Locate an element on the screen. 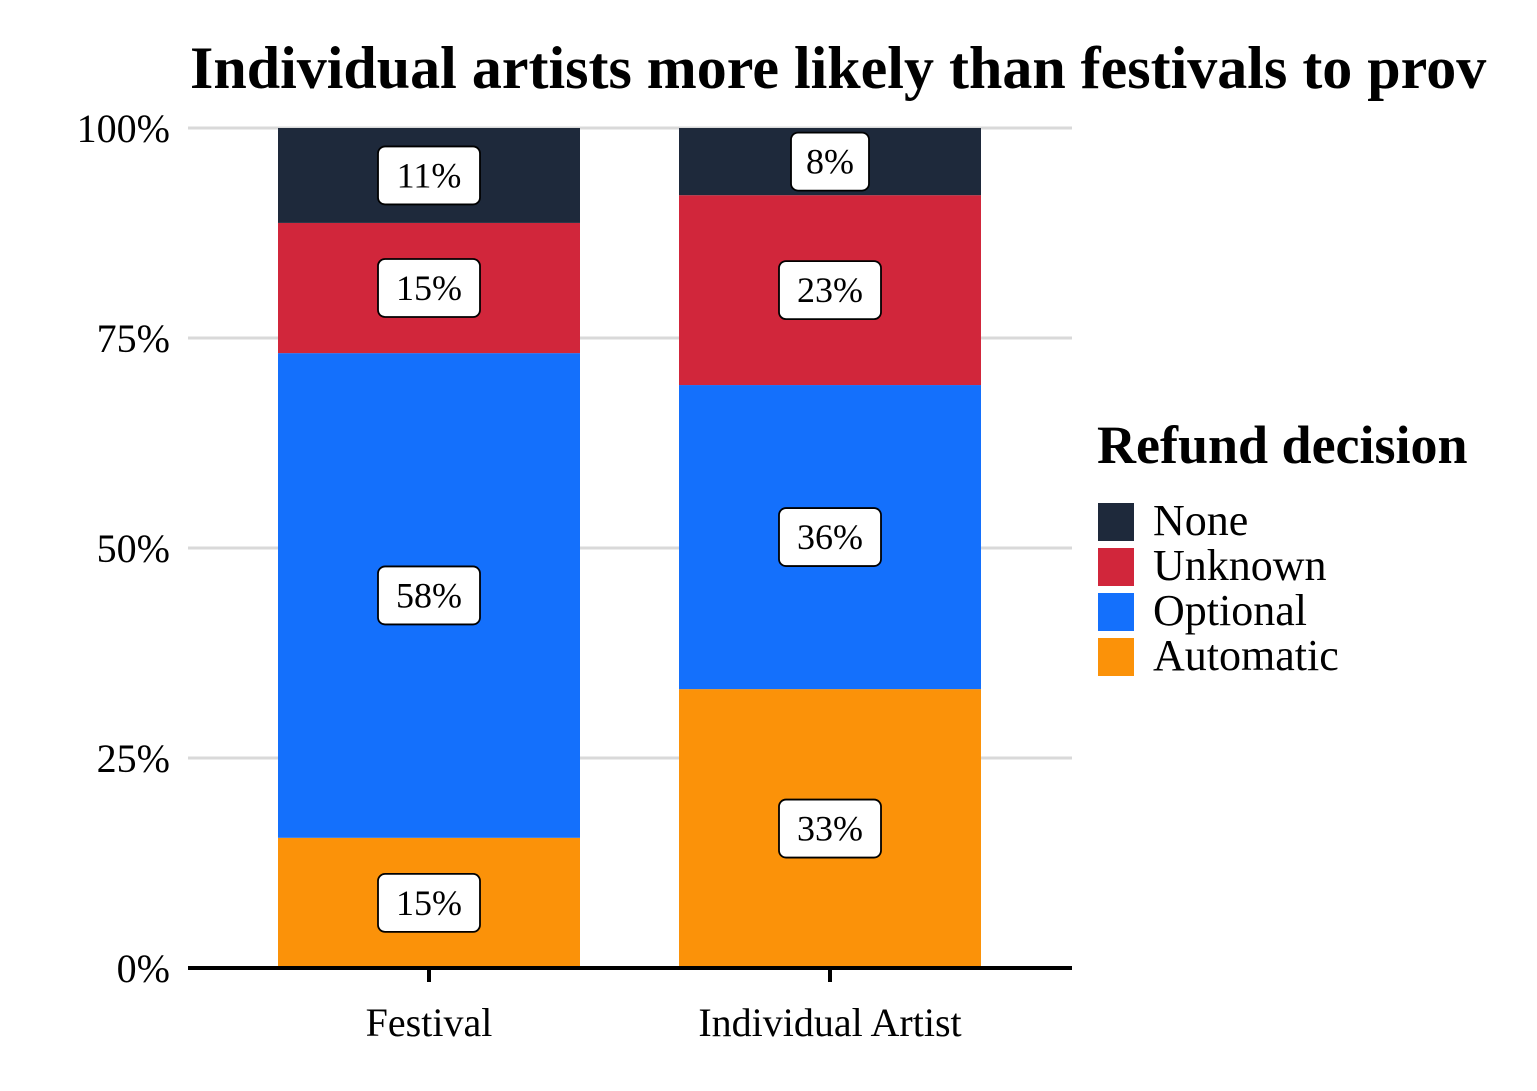 This screenshot has width=1537, height=1091. legend-key-automatic is located at coordinates (1116, 657).